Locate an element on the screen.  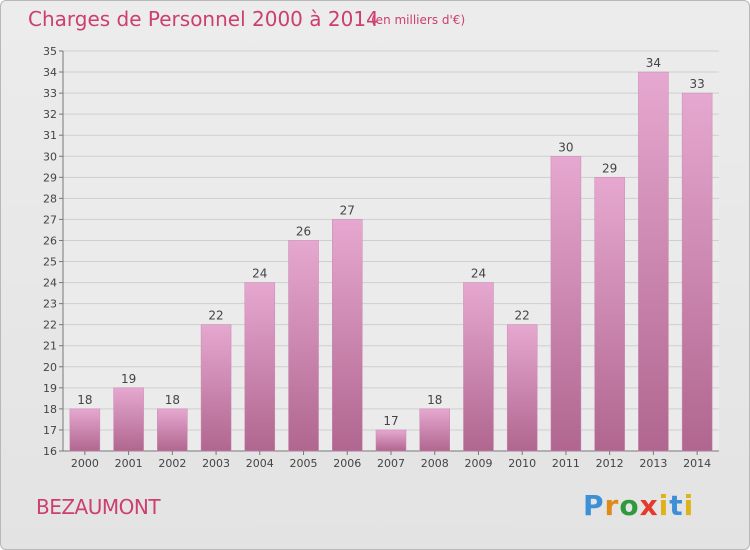
data-label: 27 is located at coordinates (347, 210).